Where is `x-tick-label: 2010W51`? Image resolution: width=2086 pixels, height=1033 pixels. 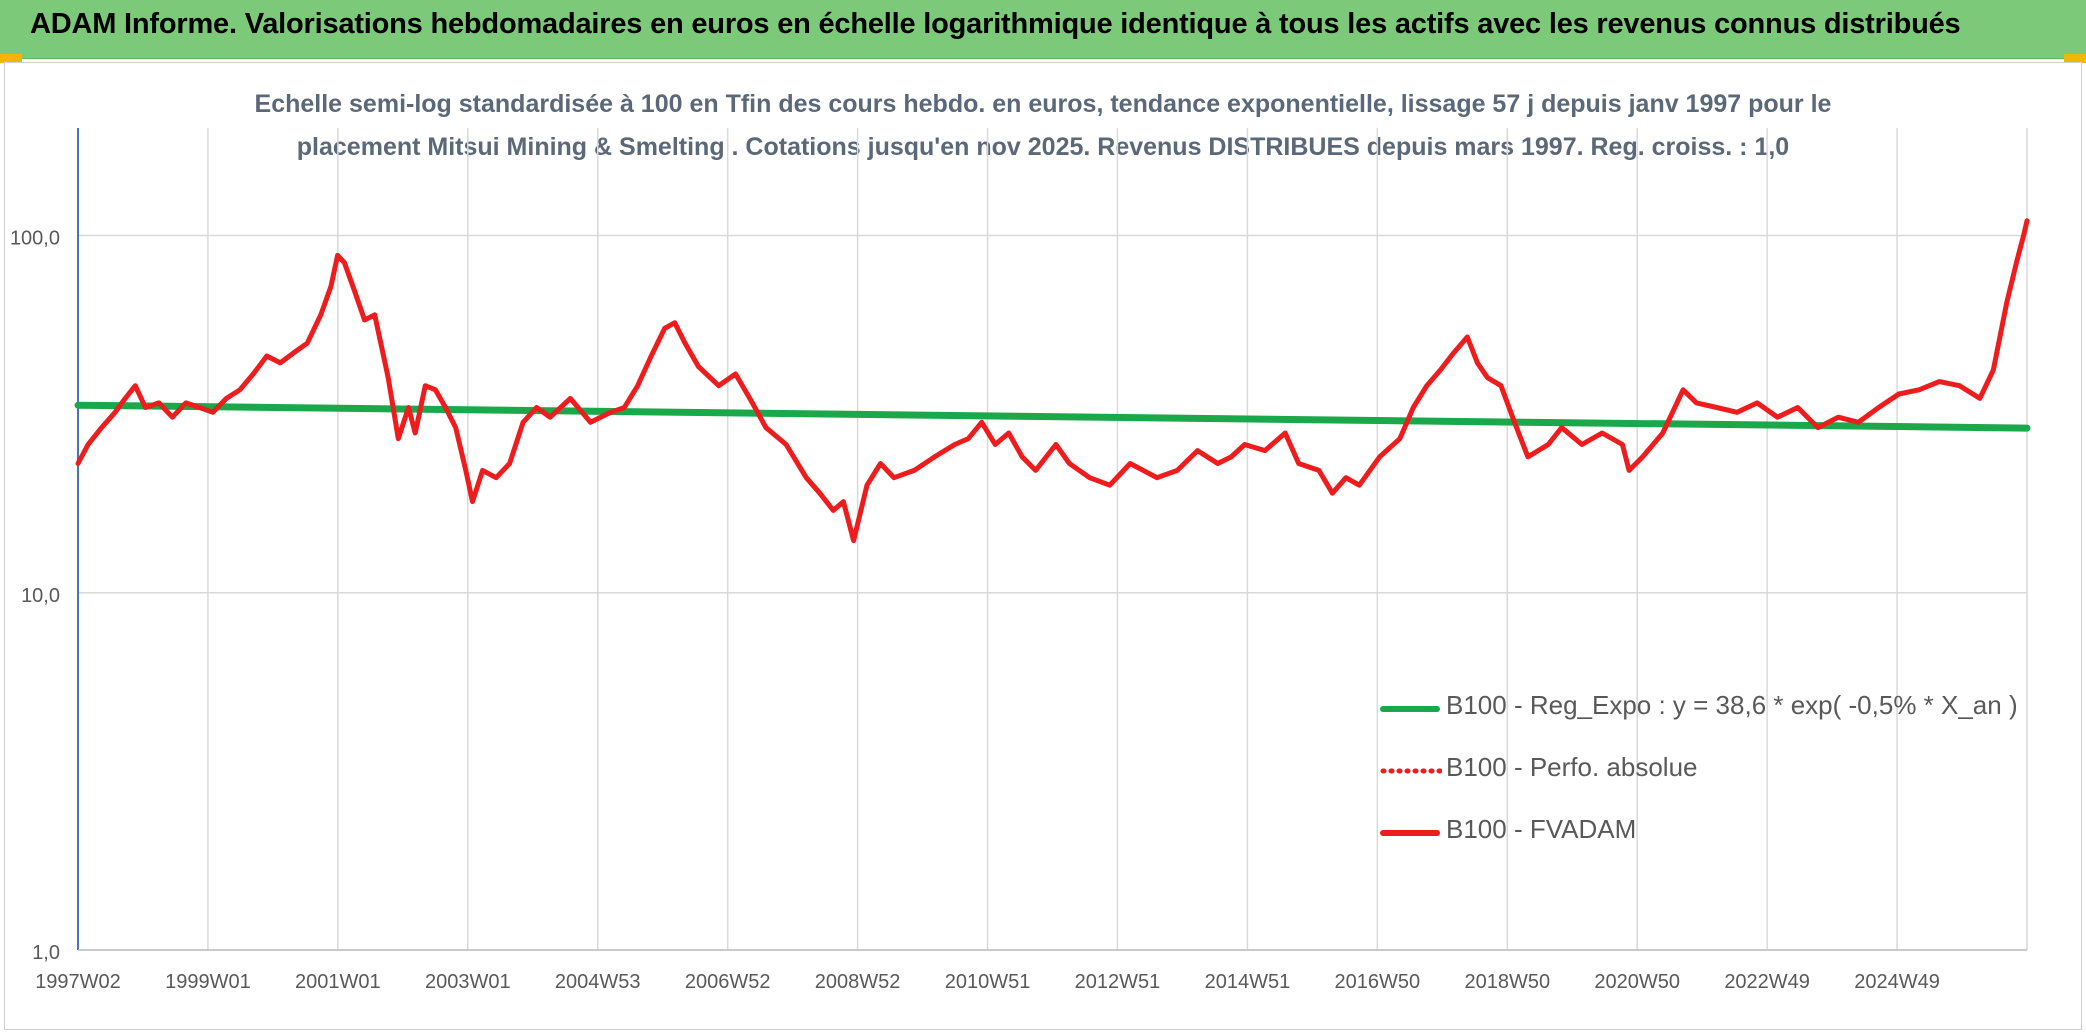
x-tick-label: 2010W51 is located at coordinates (988, 982).